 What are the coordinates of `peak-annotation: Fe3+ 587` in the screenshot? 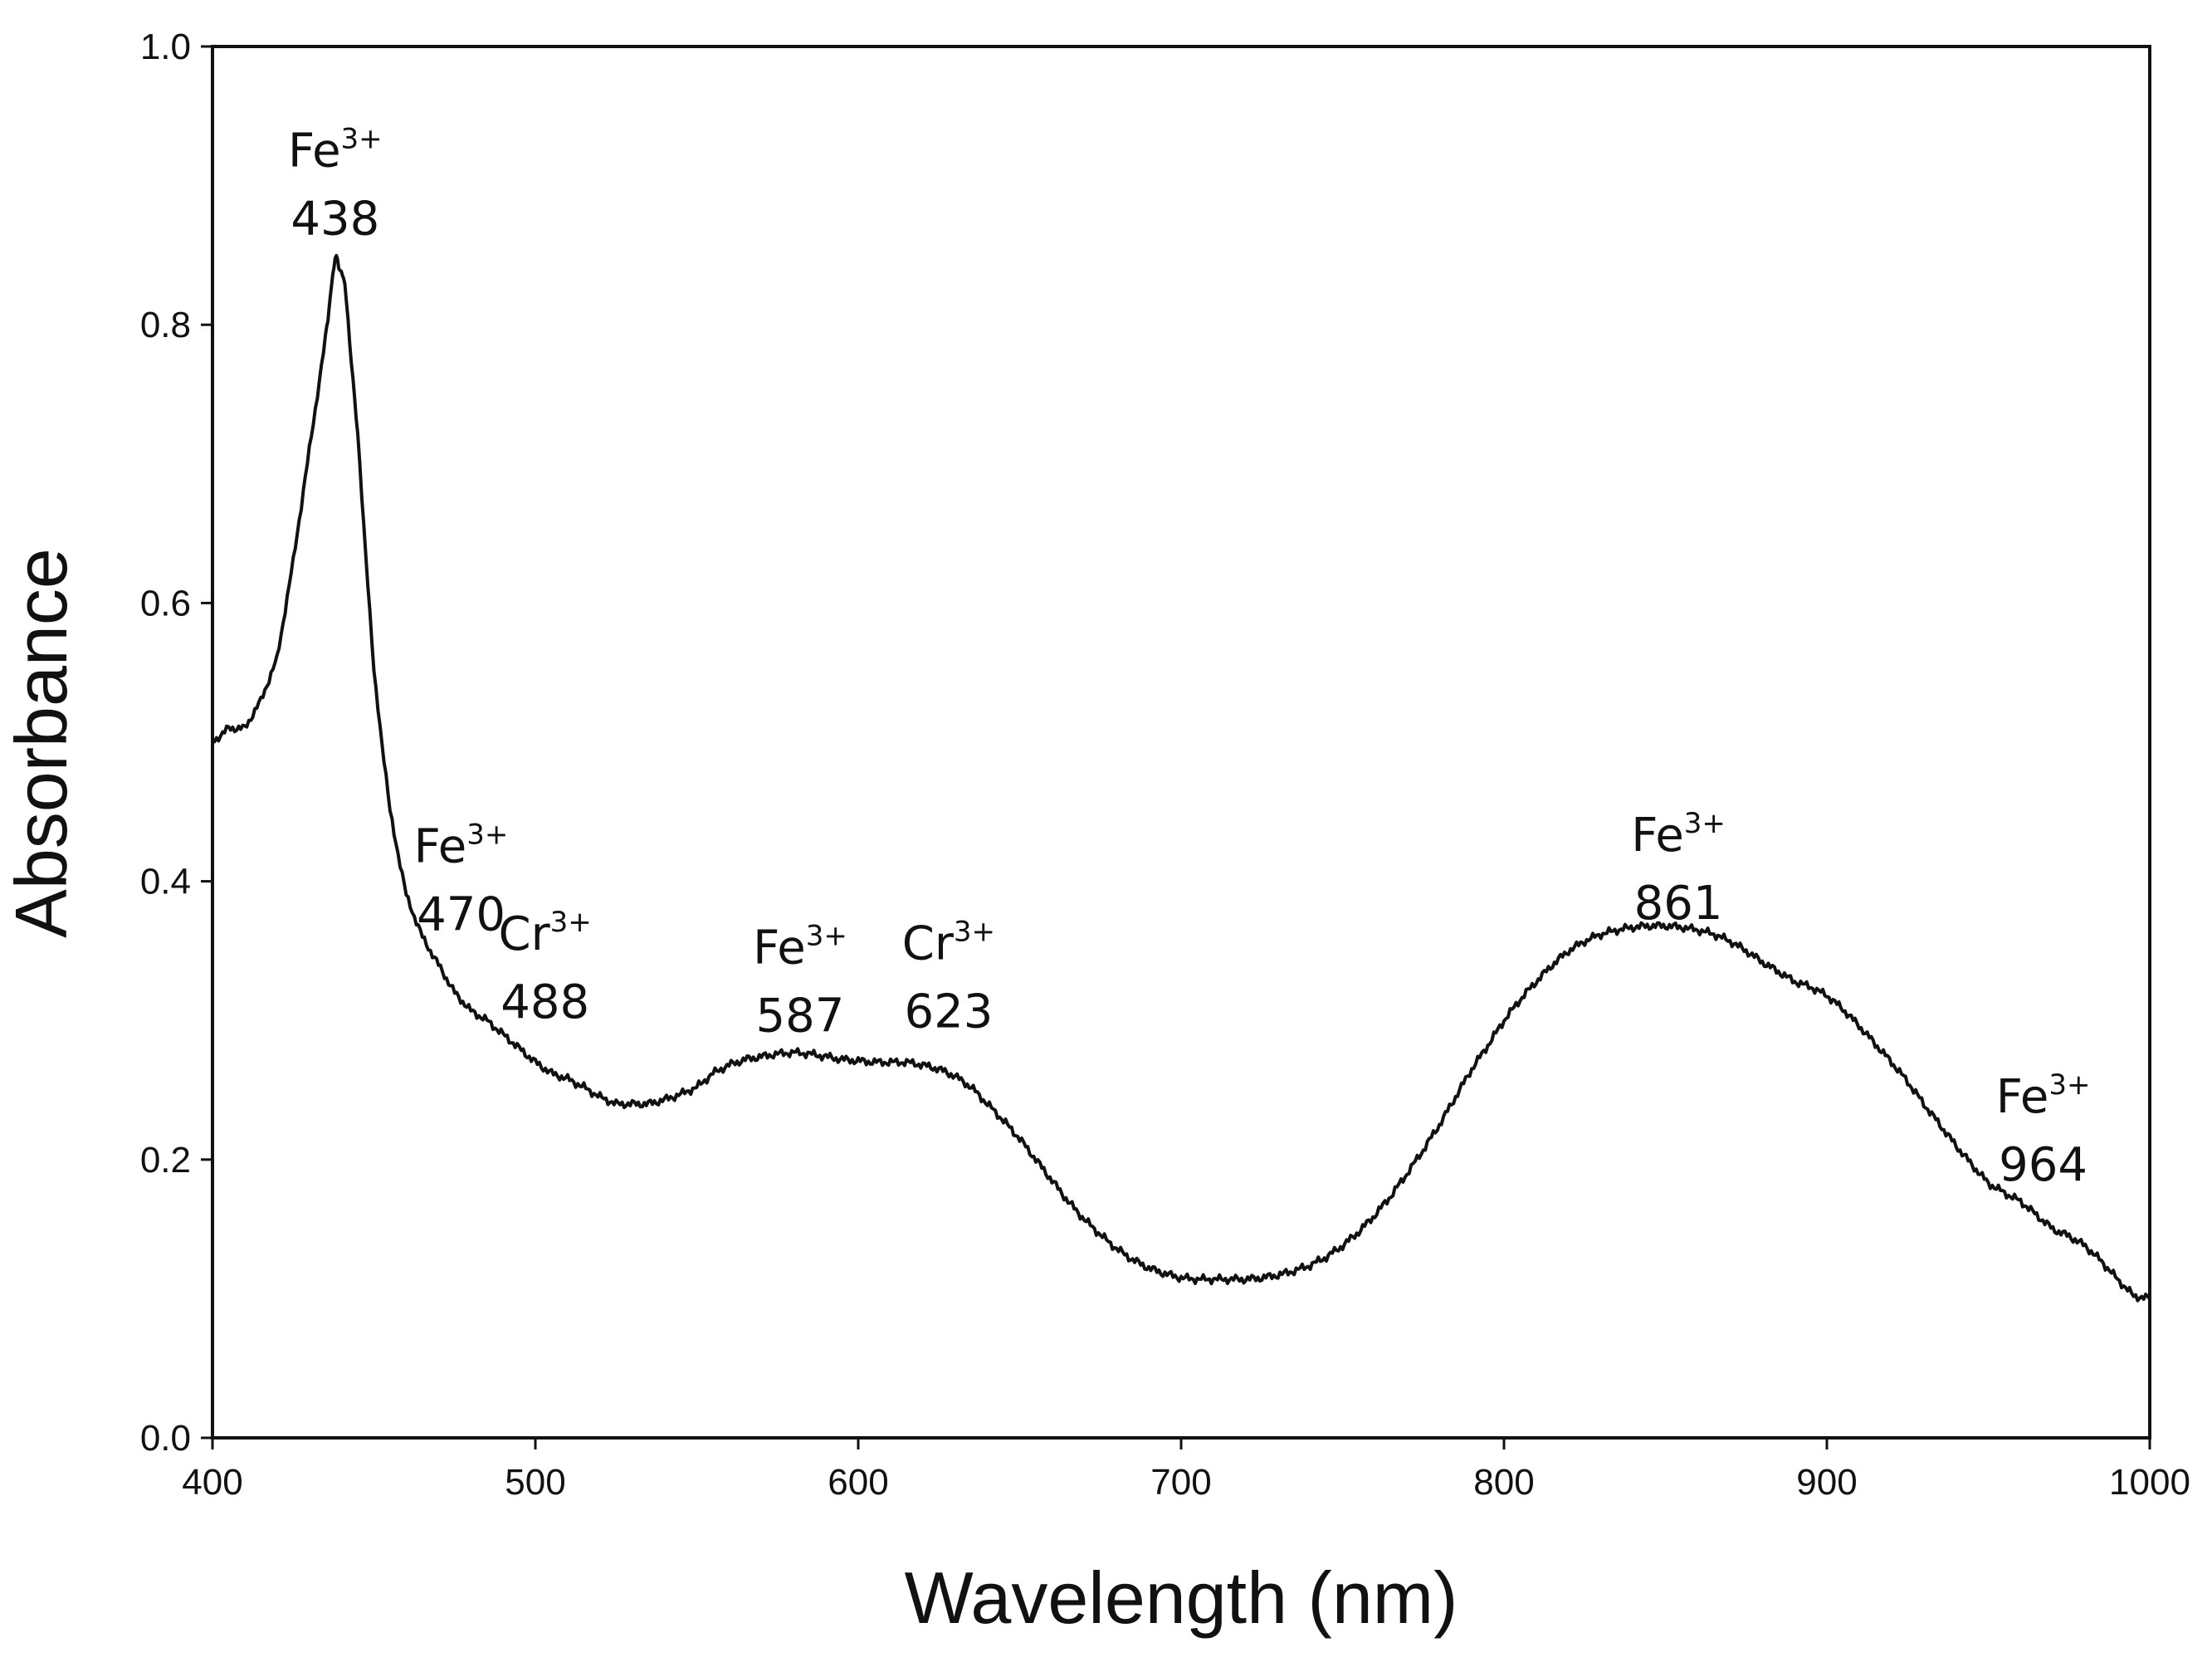 It's located at (800, 982).